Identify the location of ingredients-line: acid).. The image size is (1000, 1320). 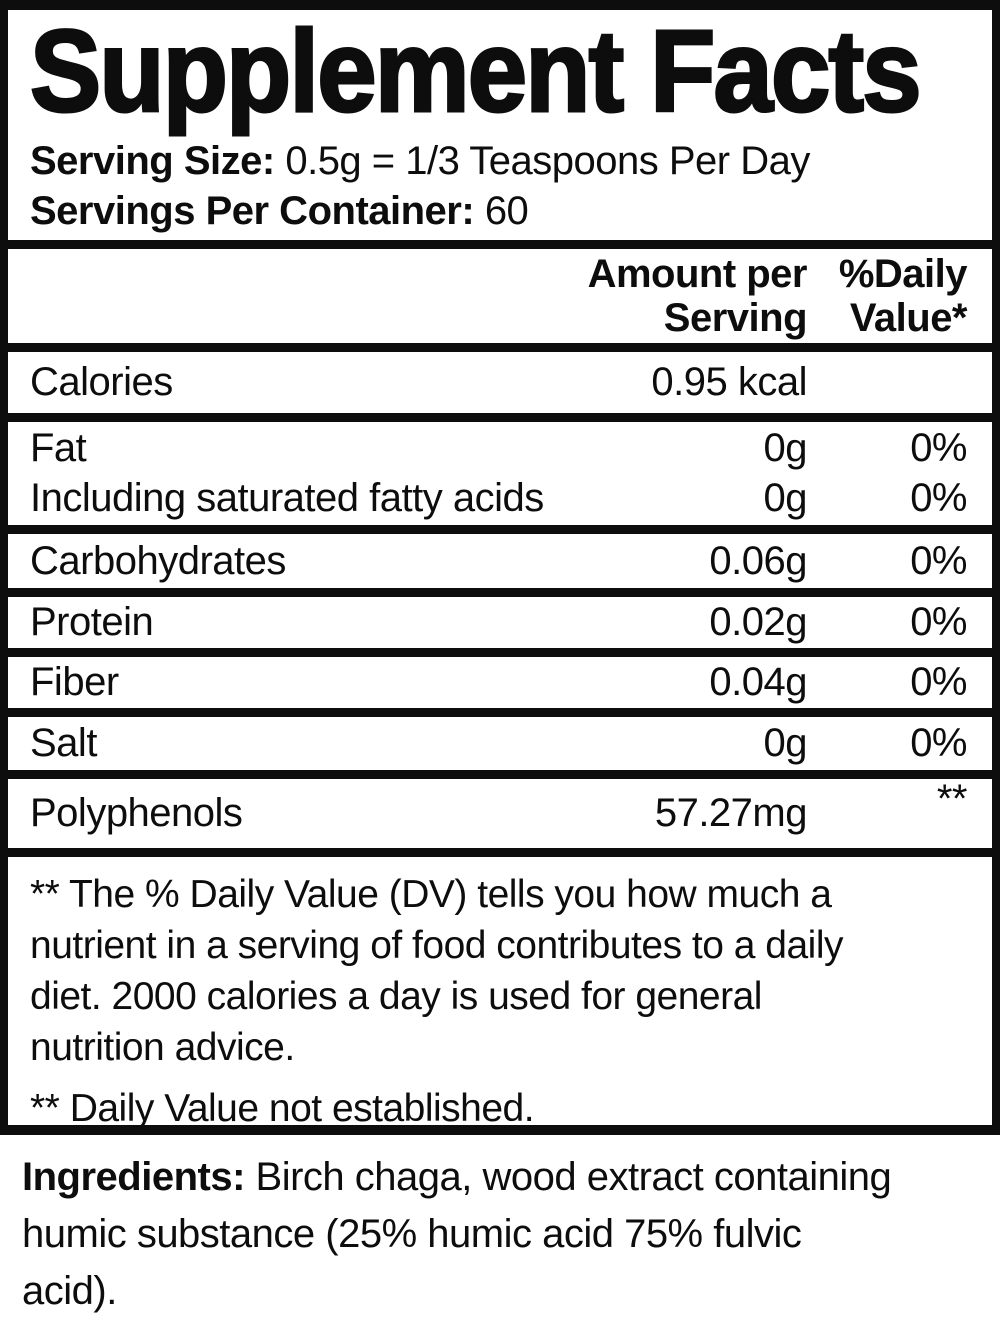
(69, 1291).